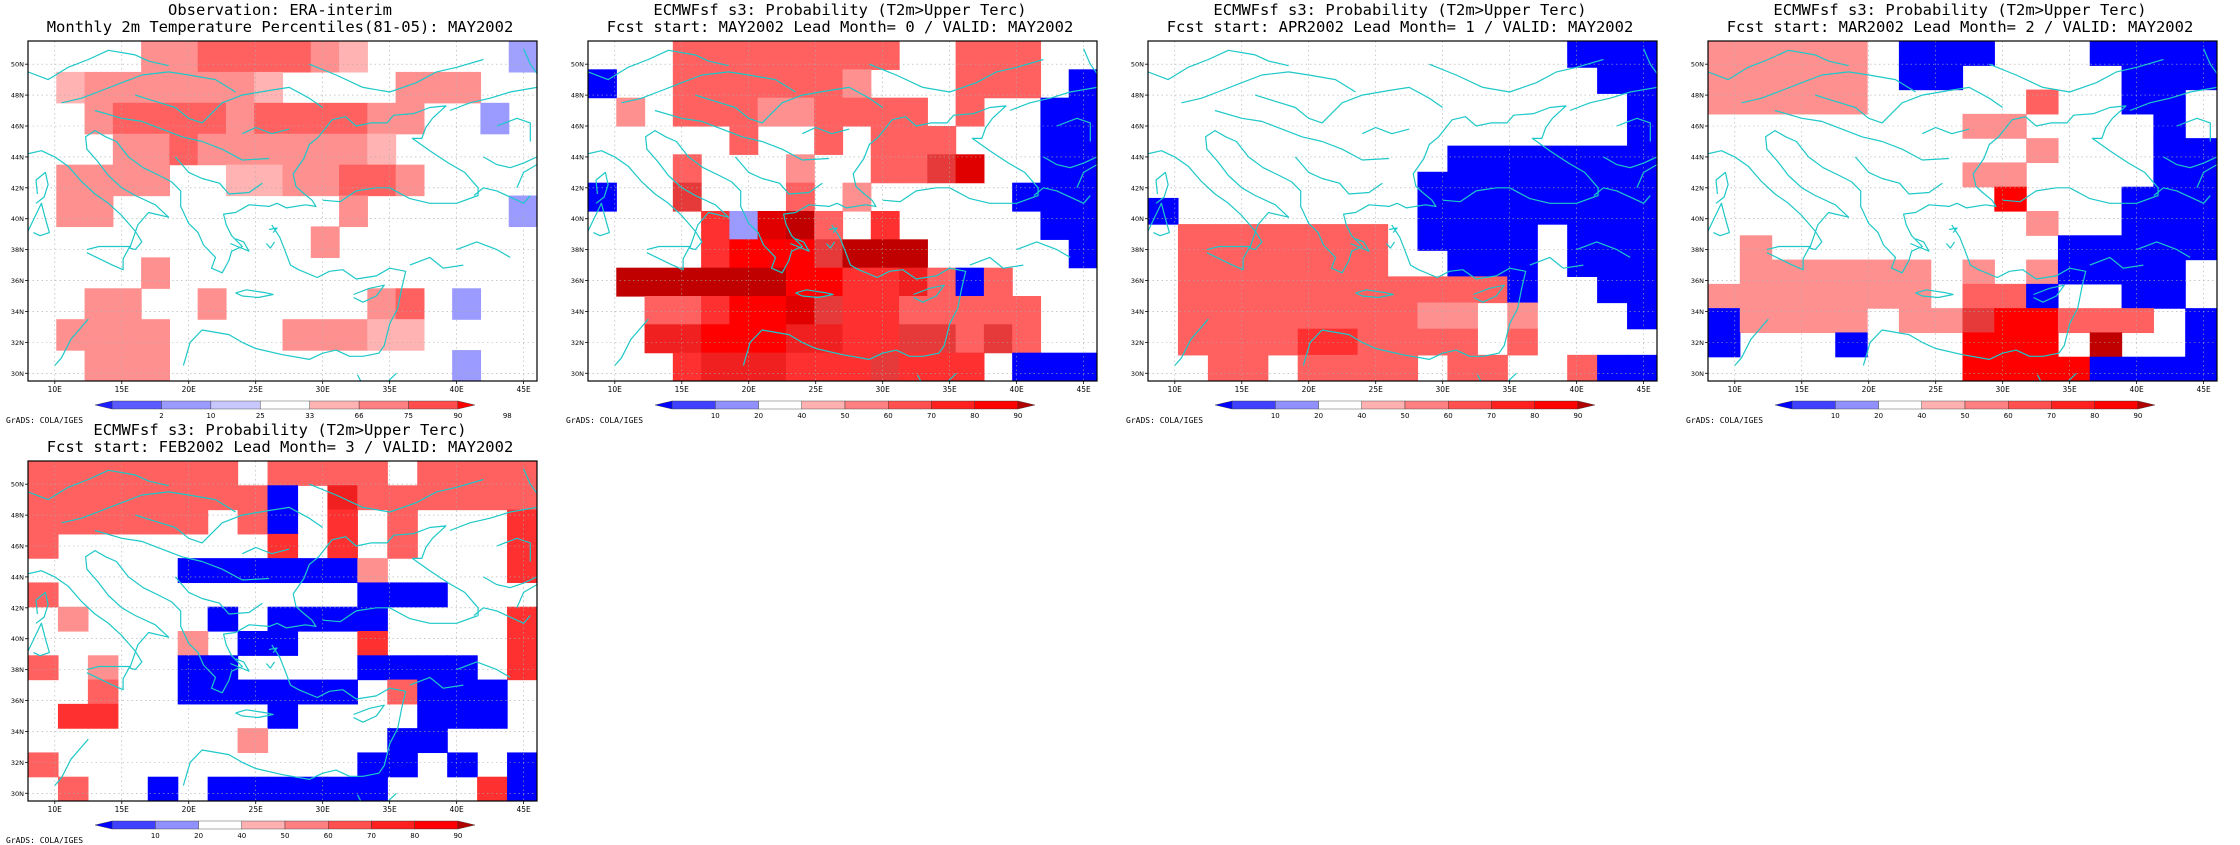 Image resolution: width=2240 pixels, height=845 pixels. I want to click on colorbar-arrow-high, so click(466, 405).